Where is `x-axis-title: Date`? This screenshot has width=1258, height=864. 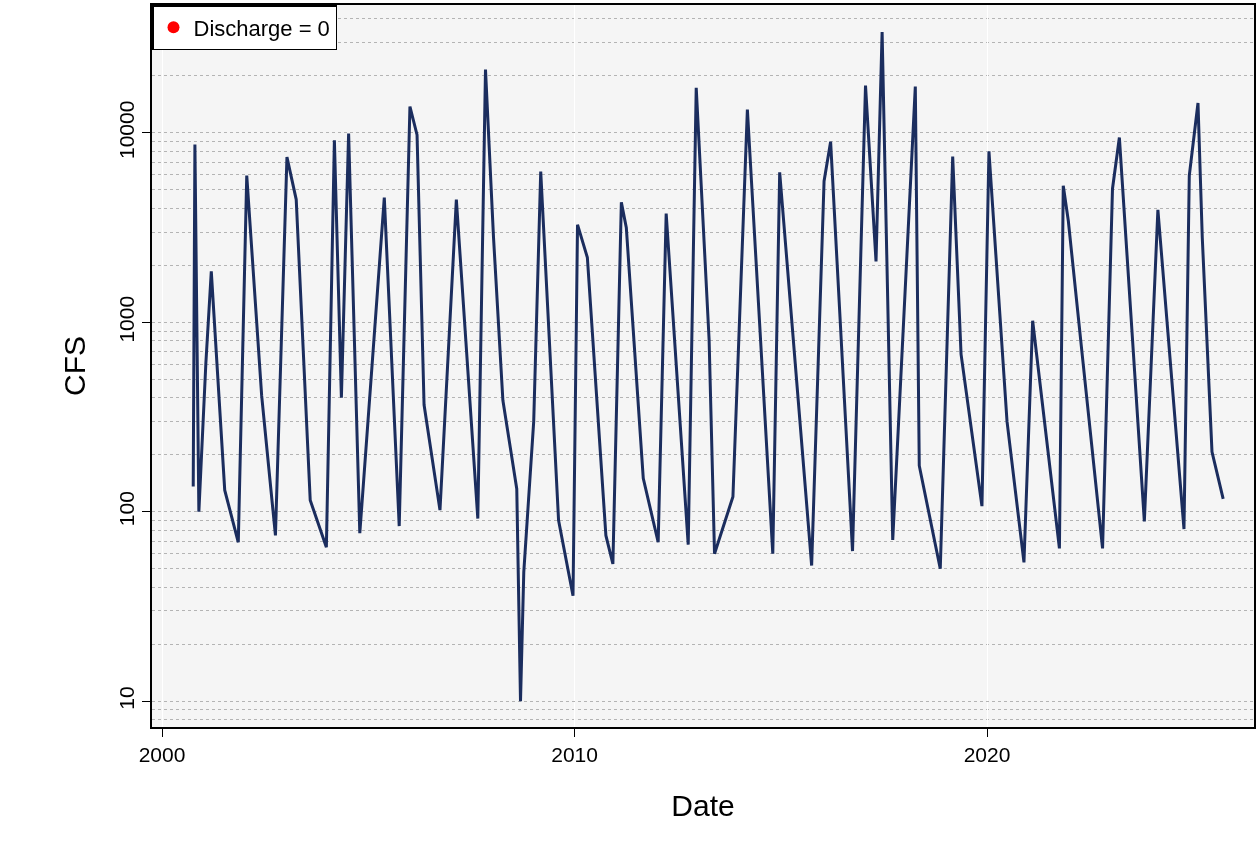
x-axis-title: Date is located at coordinates (703, 805).